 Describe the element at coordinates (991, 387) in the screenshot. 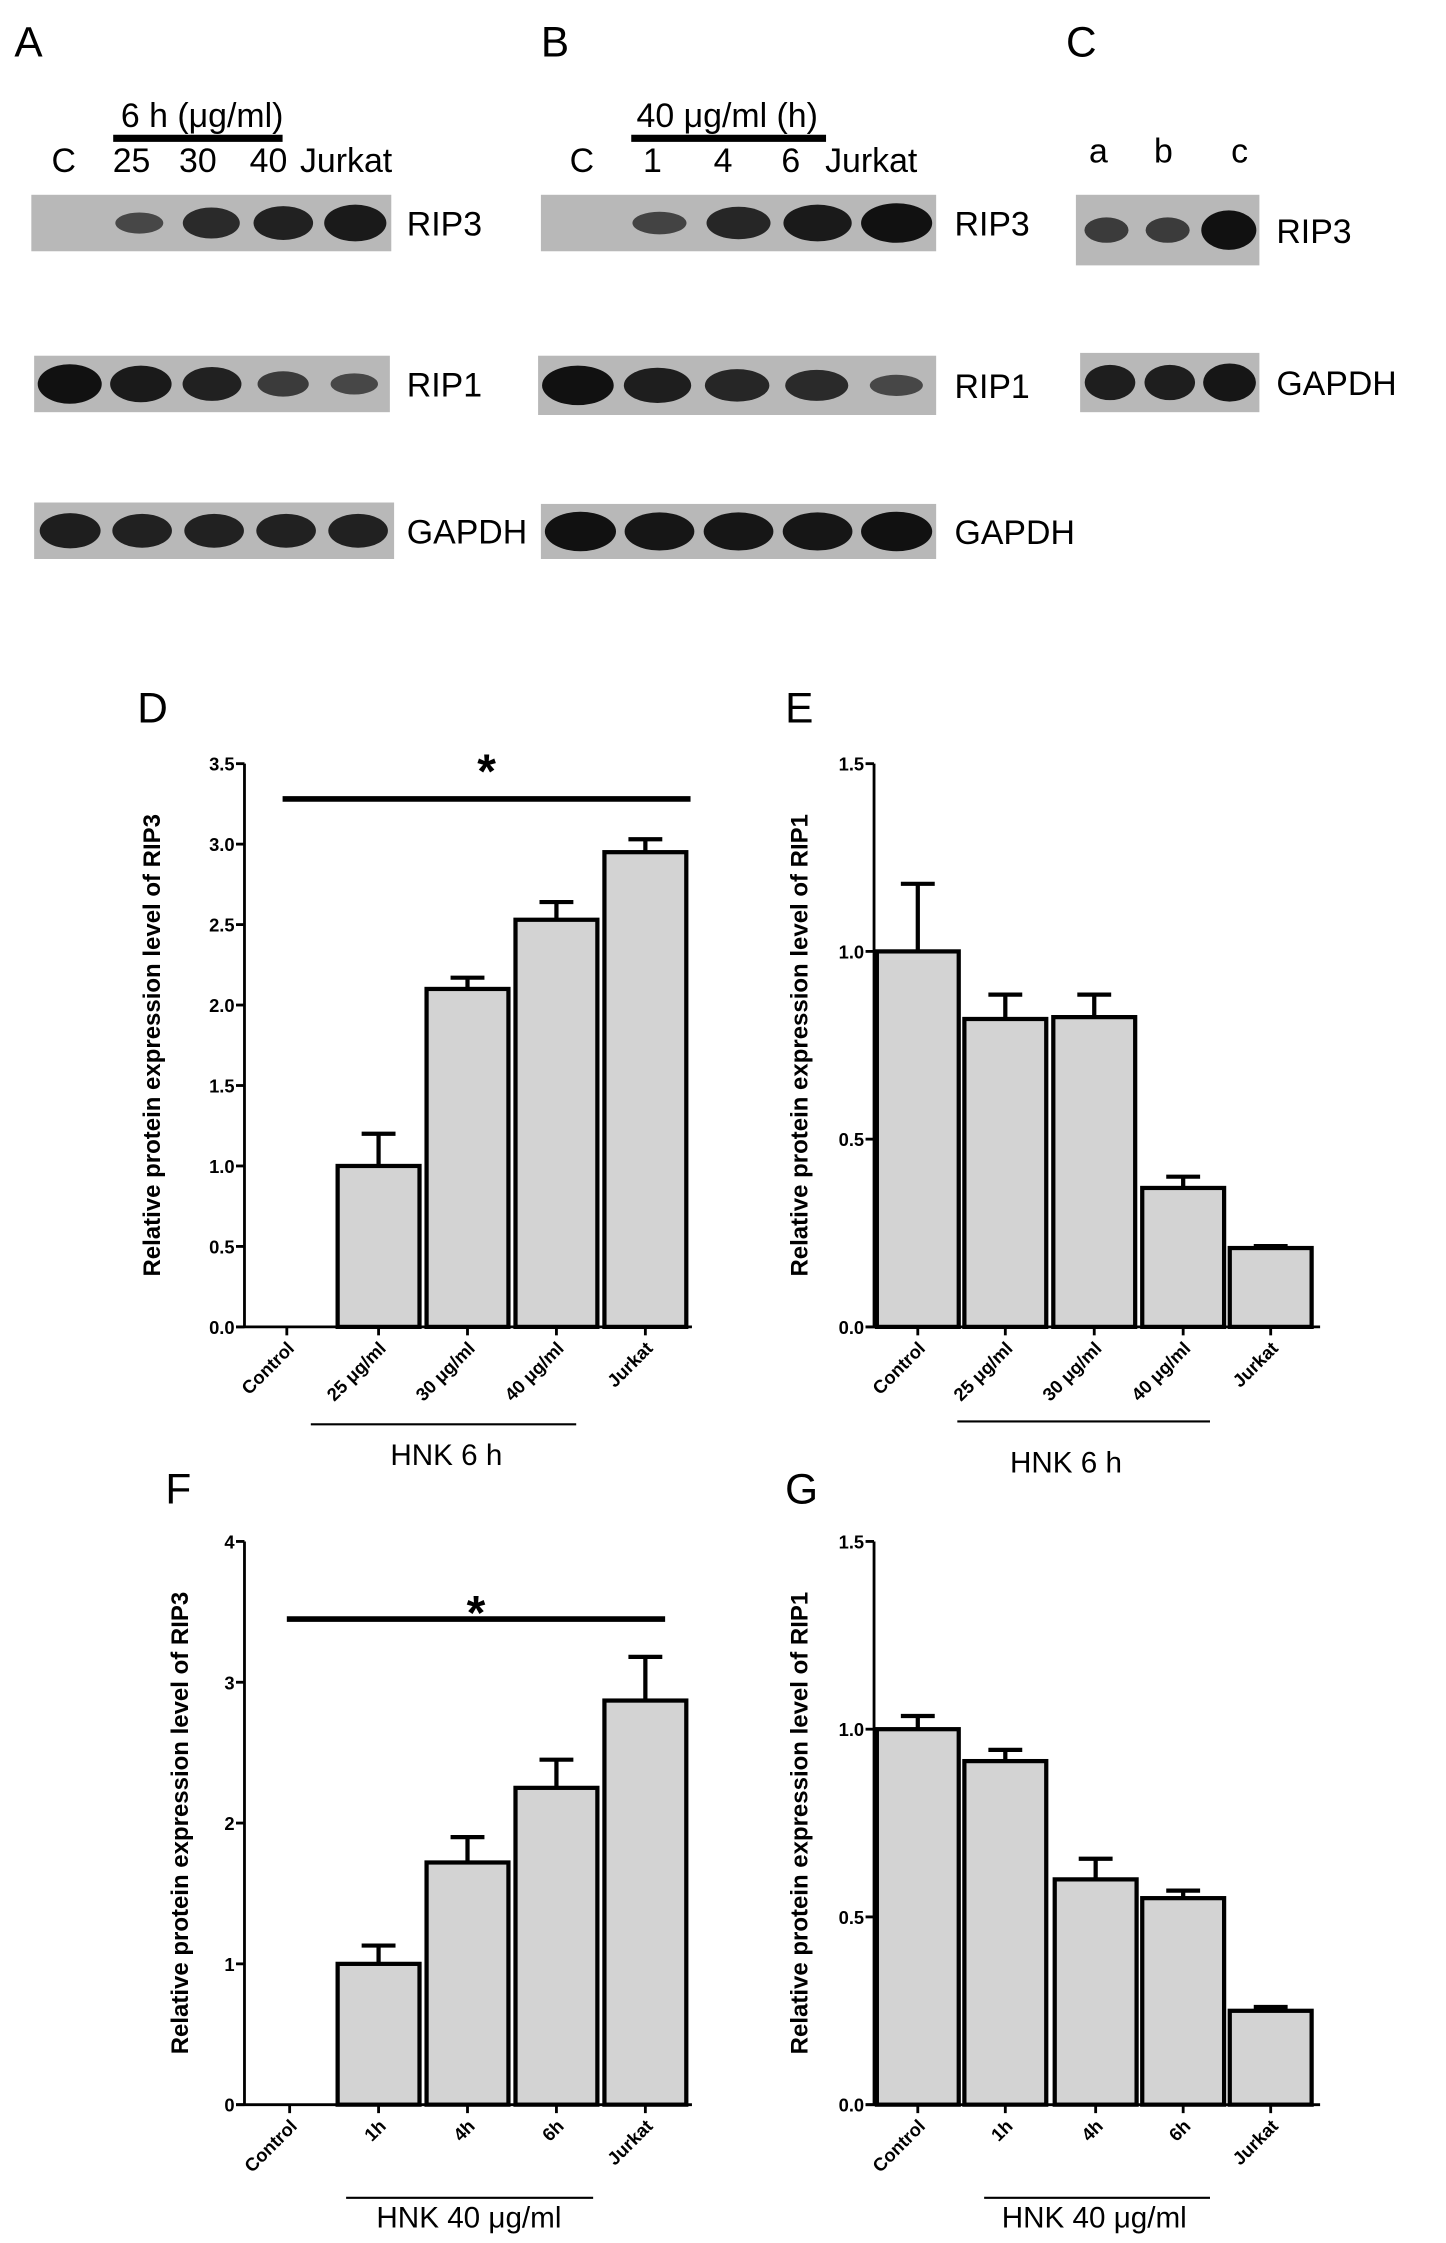

I see `protein-label: RIP1` at that location.